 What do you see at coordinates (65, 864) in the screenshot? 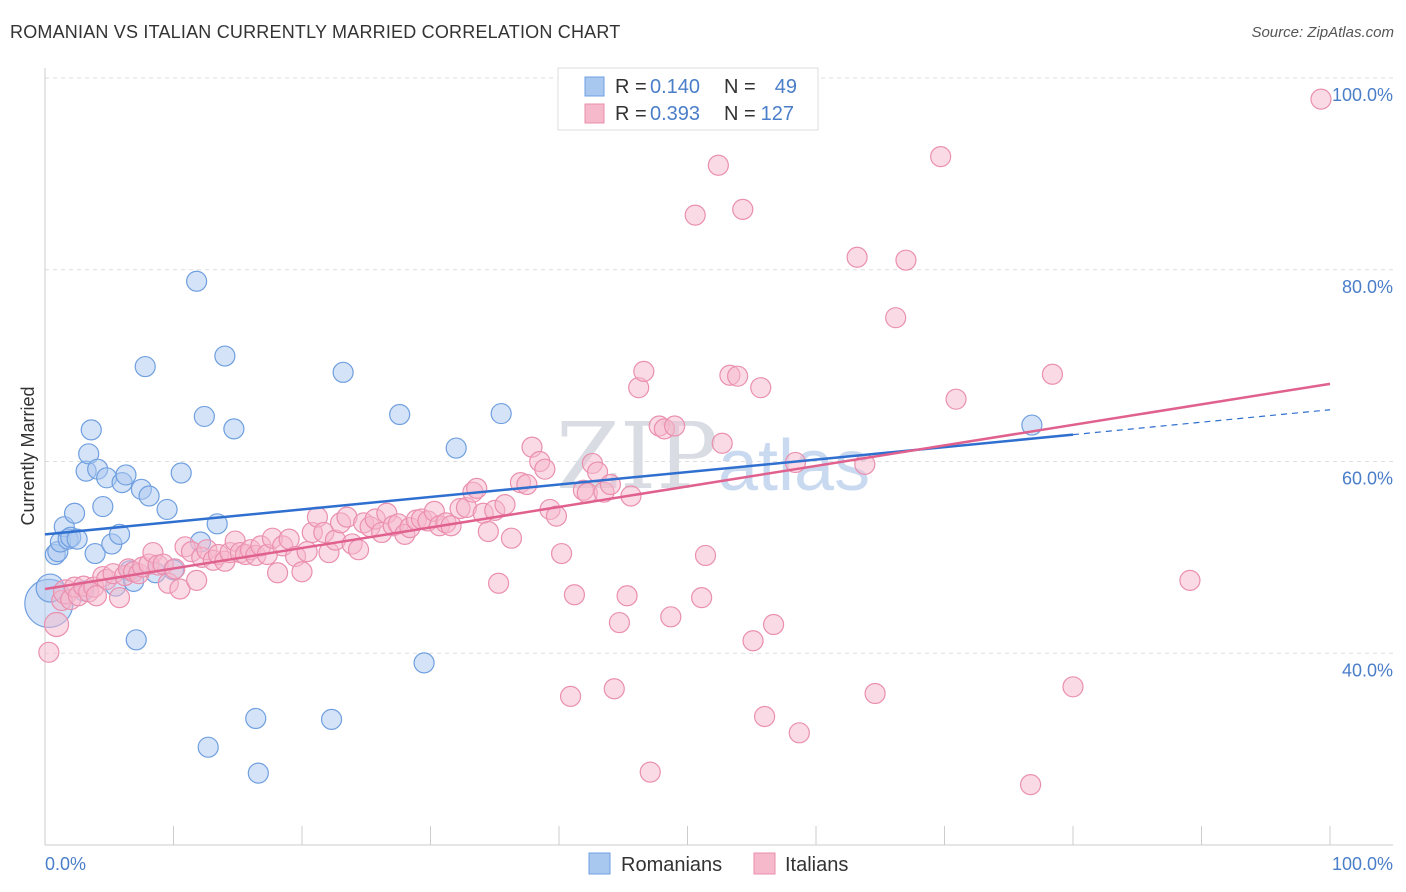
I see `x-tick-label-min: 0.0%` at bounding box center [65, 864].